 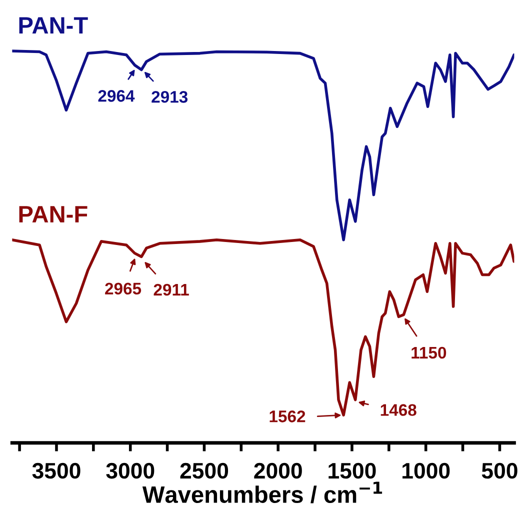 I want to click on series-label: PAN-F, so click(x=53, y=214).